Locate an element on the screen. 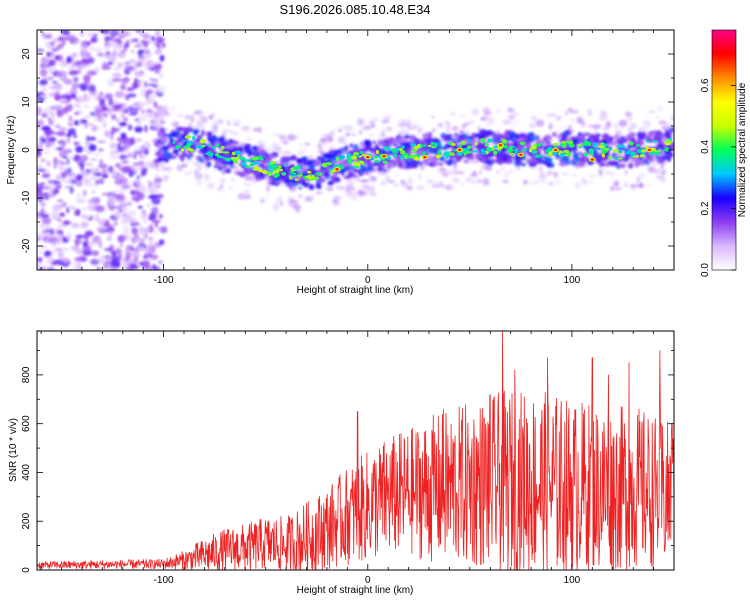 The height and width of the screenshot is (600, 750). spectrogram-x-label: Height of straight line (km) is located at coordinates (355, 290).